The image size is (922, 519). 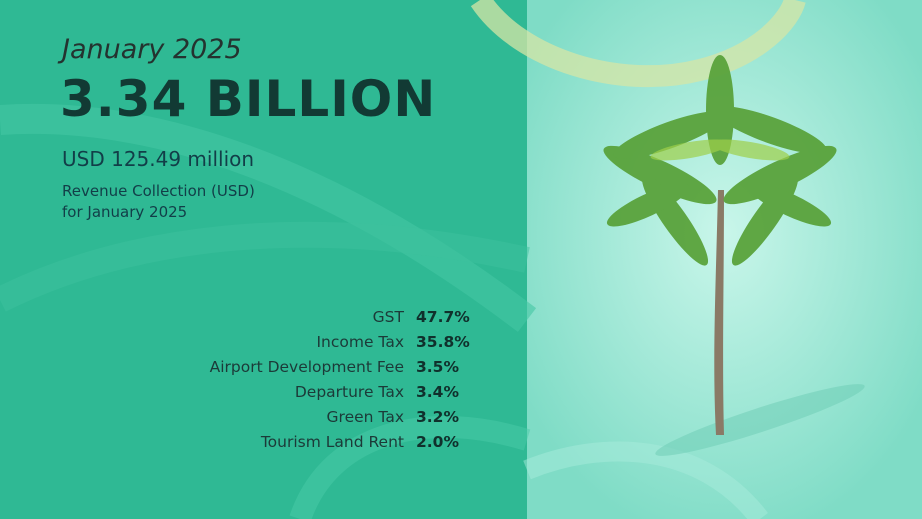 What do you see at coordinates (437, 417) in the screenshot?
I see `breakdown-share: 3.2%` at bounding box center [437, 417].